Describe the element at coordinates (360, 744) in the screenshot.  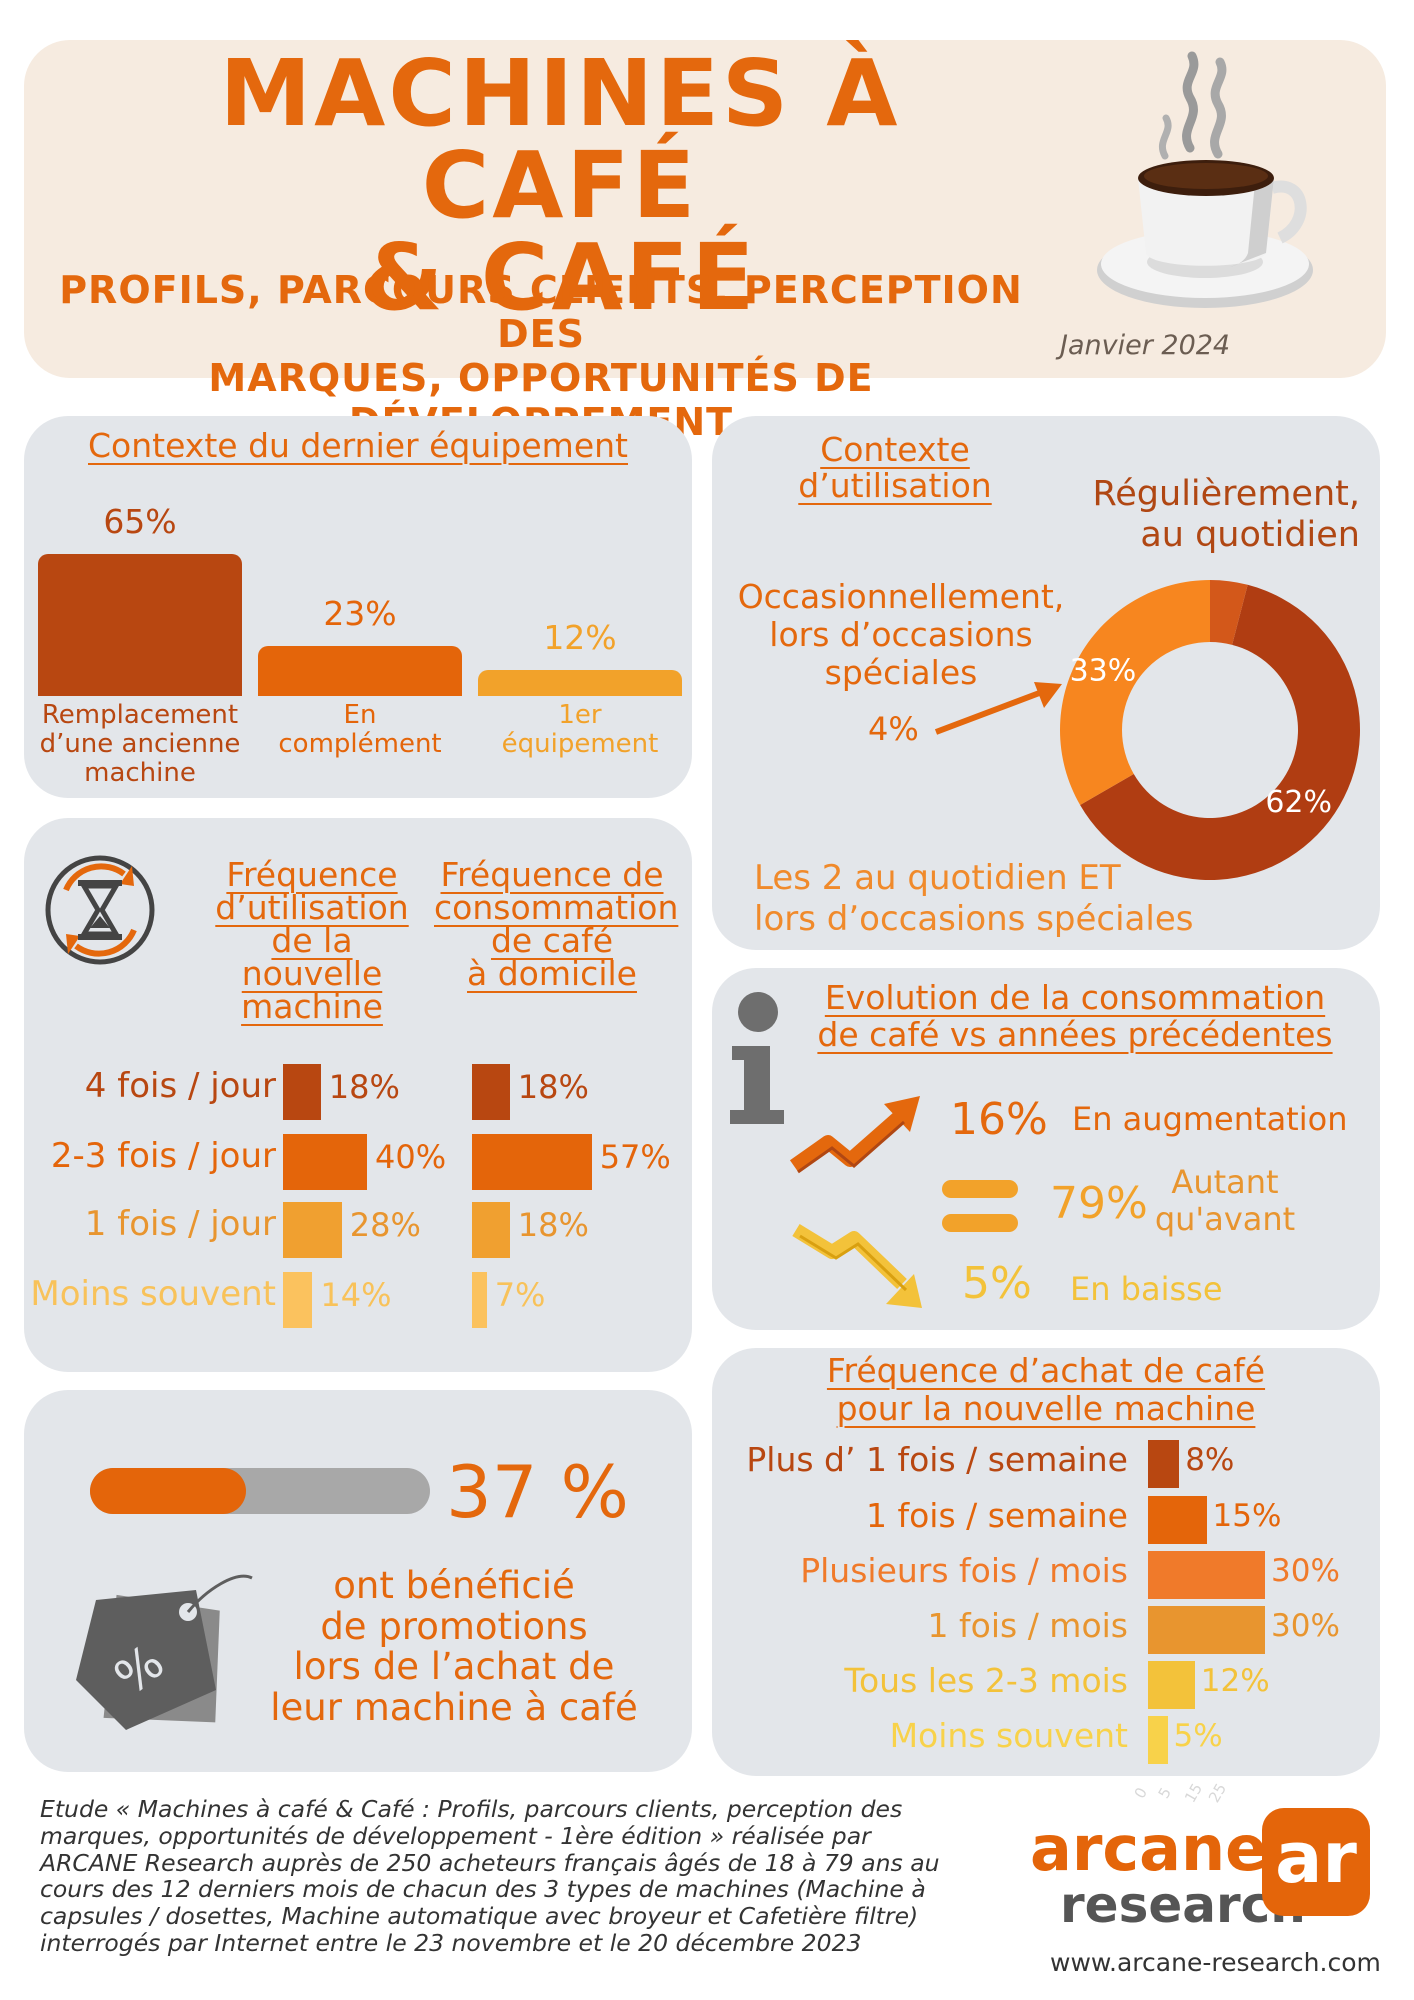
I see `equipment-category-label: complément` at that location.